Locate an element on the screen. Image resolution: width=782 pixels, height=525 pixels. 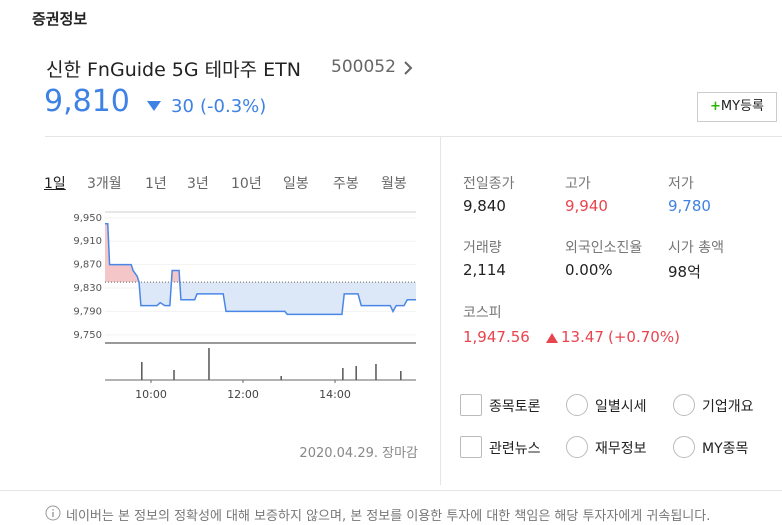
area-down is located at coordinates (260, 298).